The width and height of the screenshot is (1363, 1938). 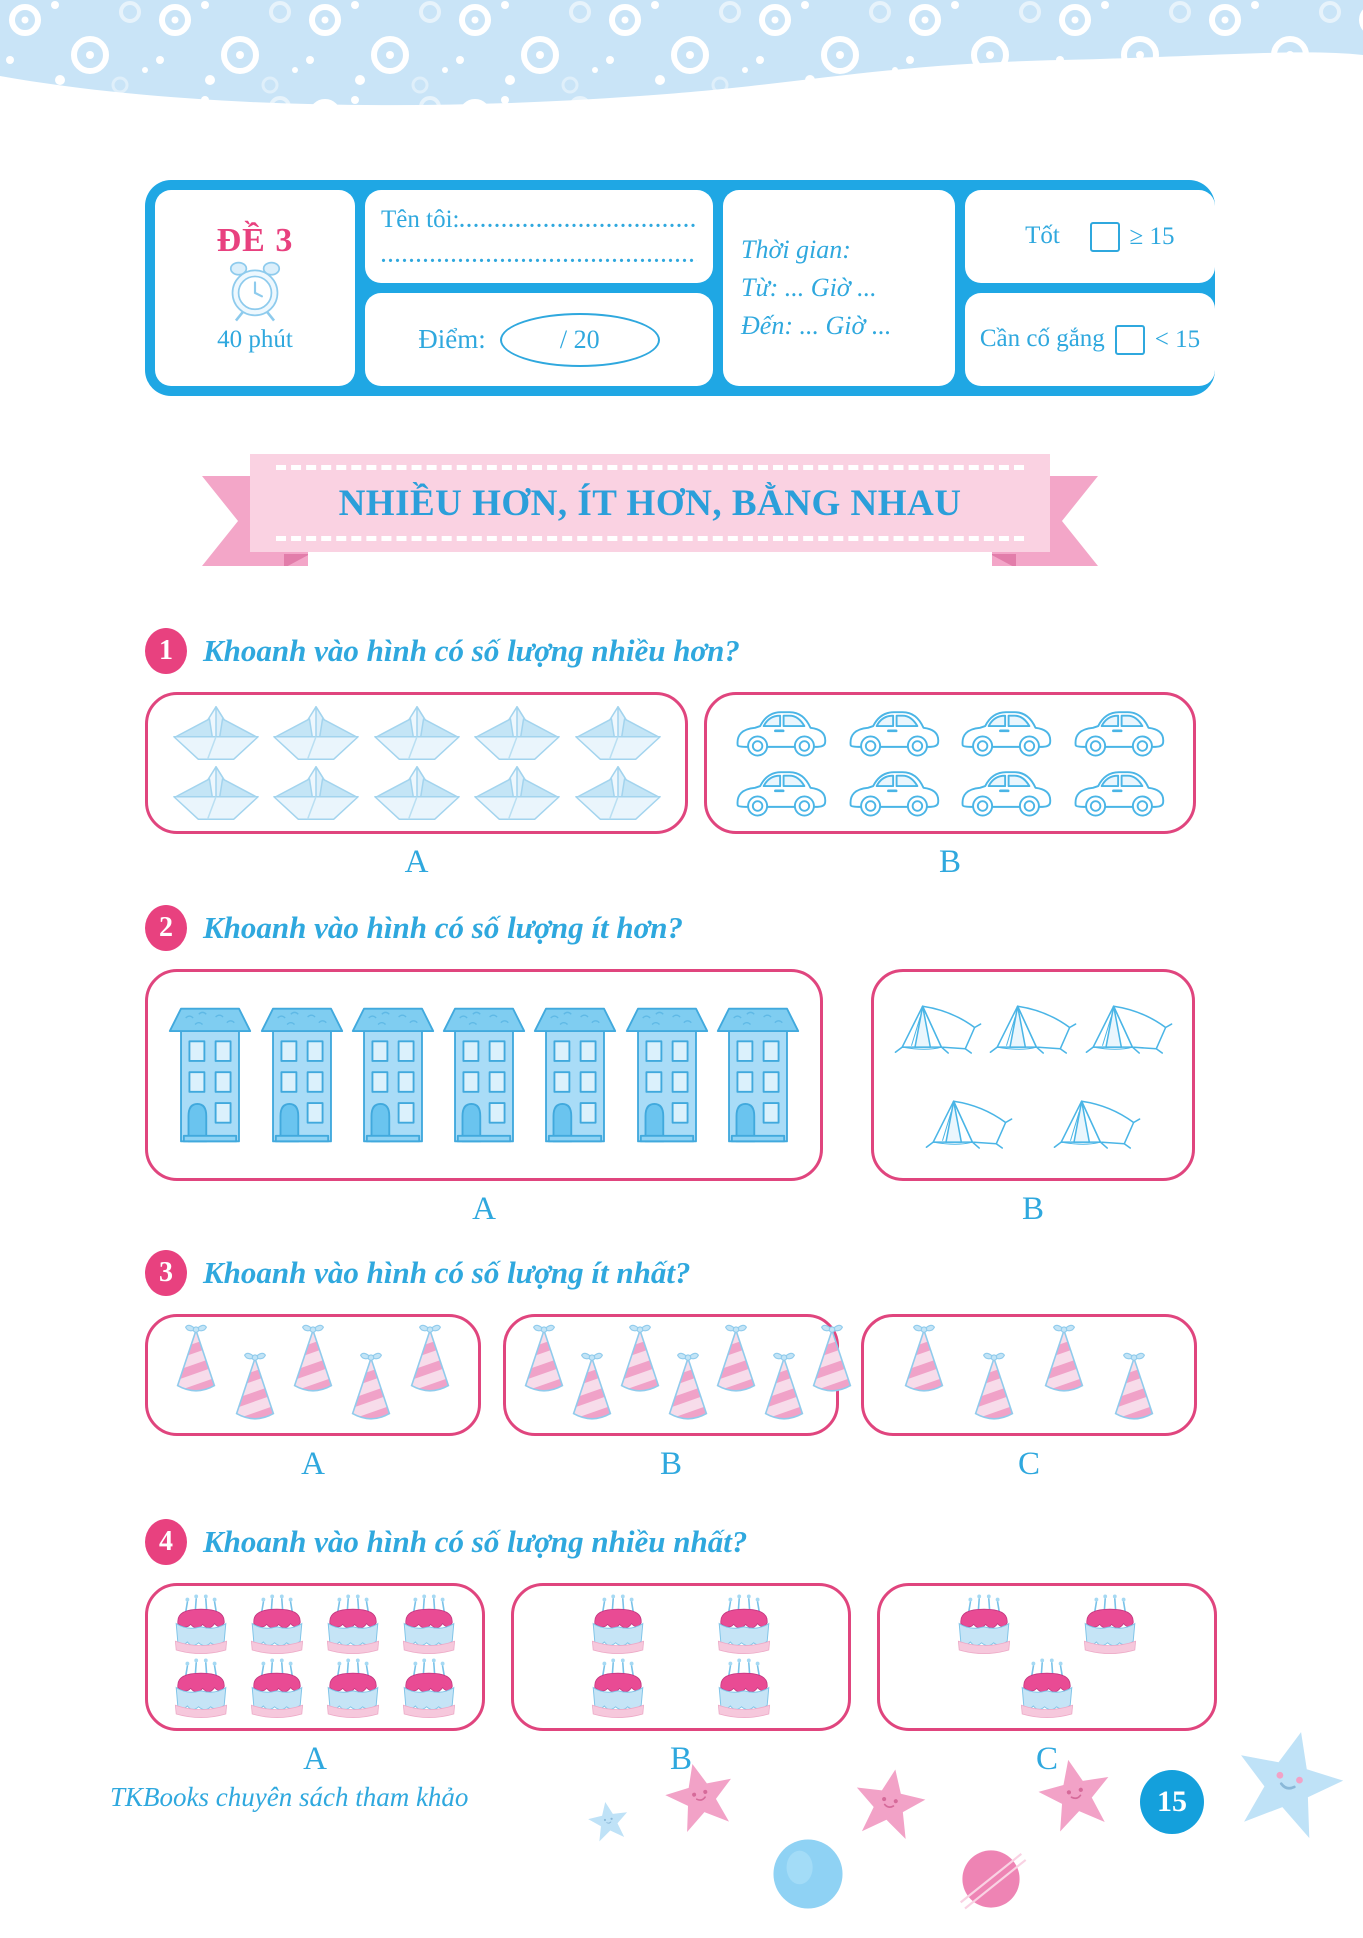 What do you see at coordinates (1104, 236) in the screenshot?
I see `rating-good-checkbox` at bounding box center [1104, 236].